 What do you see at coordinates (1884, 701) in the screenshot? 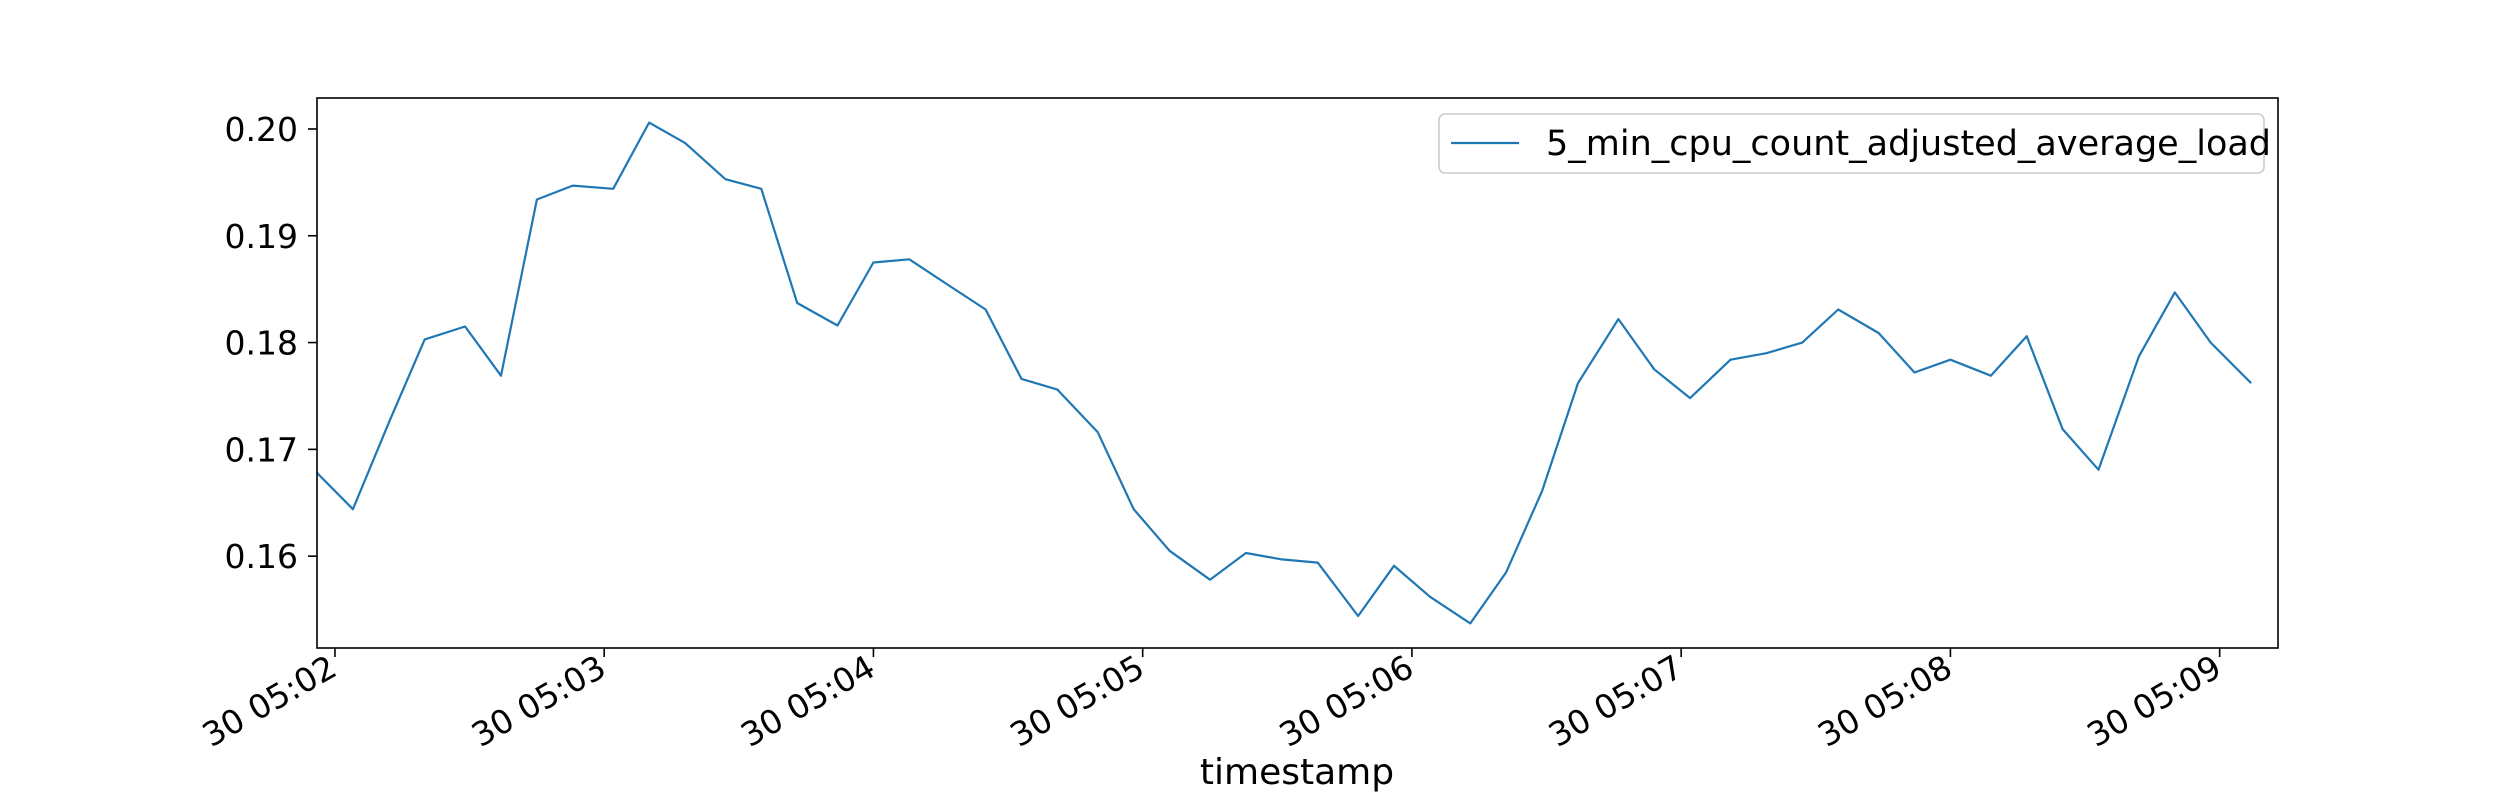
I see `x-tick-label: 30 05:08` at bounding box center [1884, 701].